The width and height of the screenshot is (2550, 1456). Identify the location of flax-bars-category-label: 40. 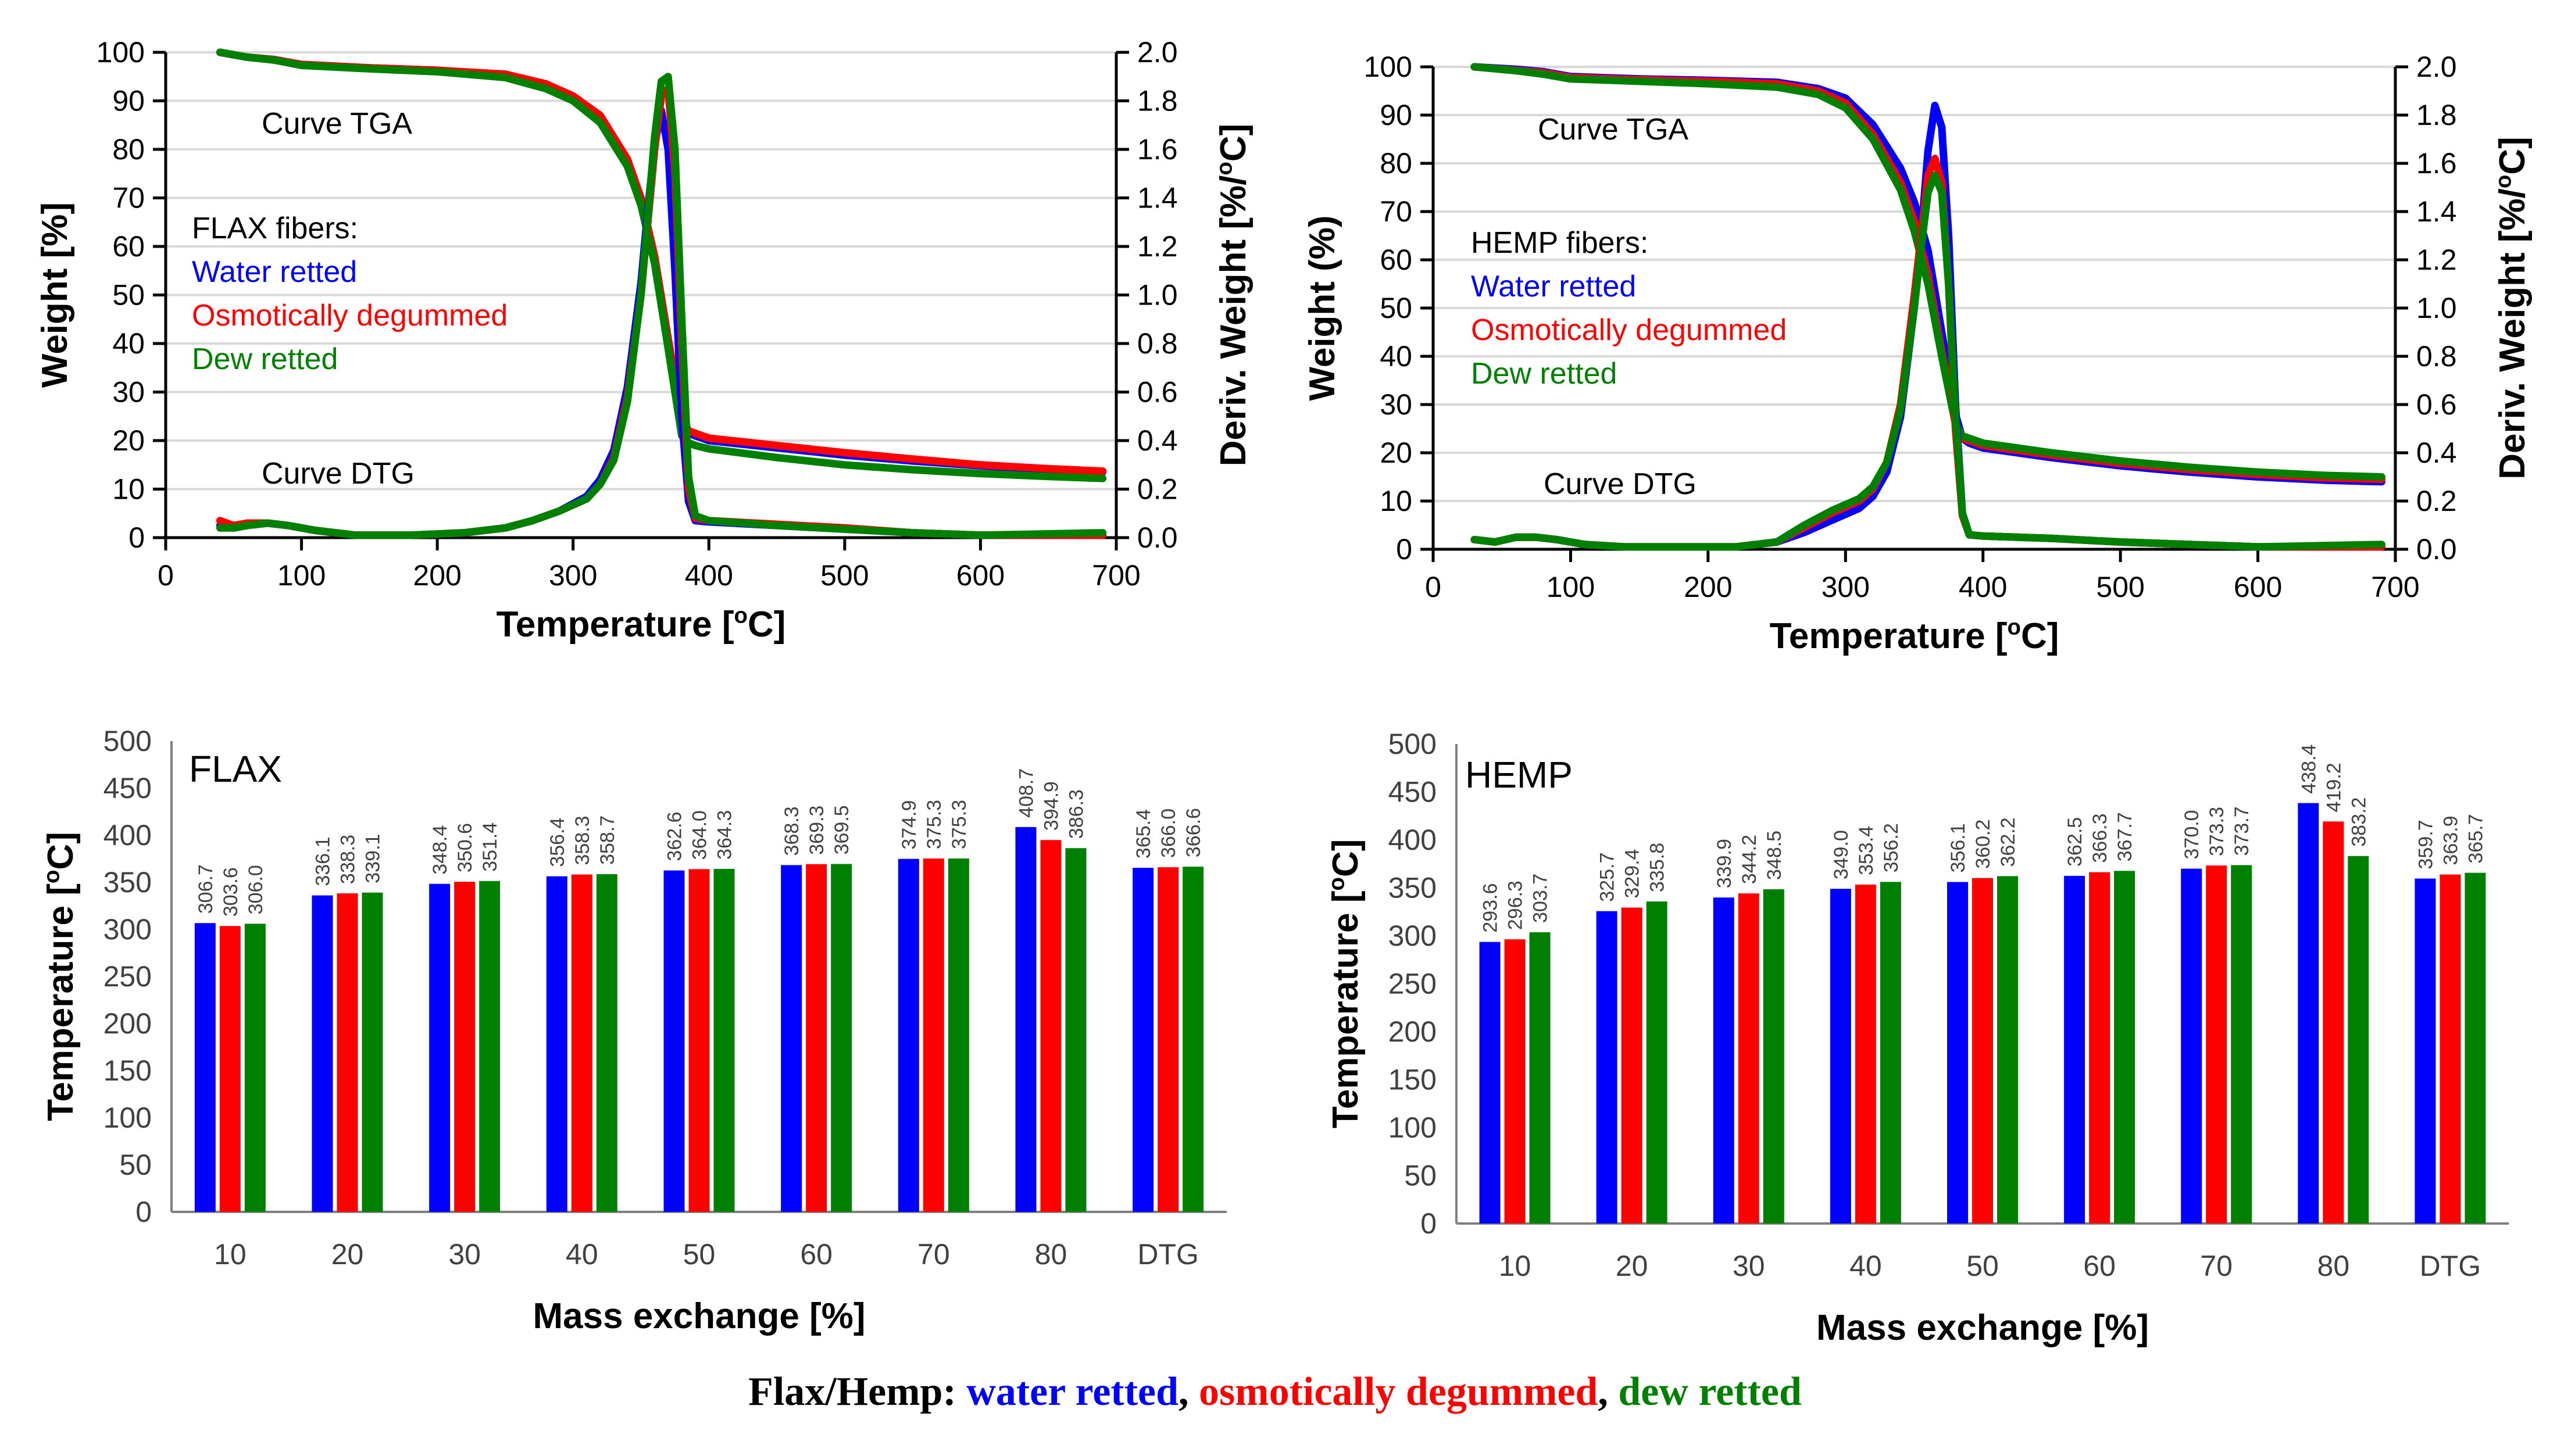
(582, 1255).